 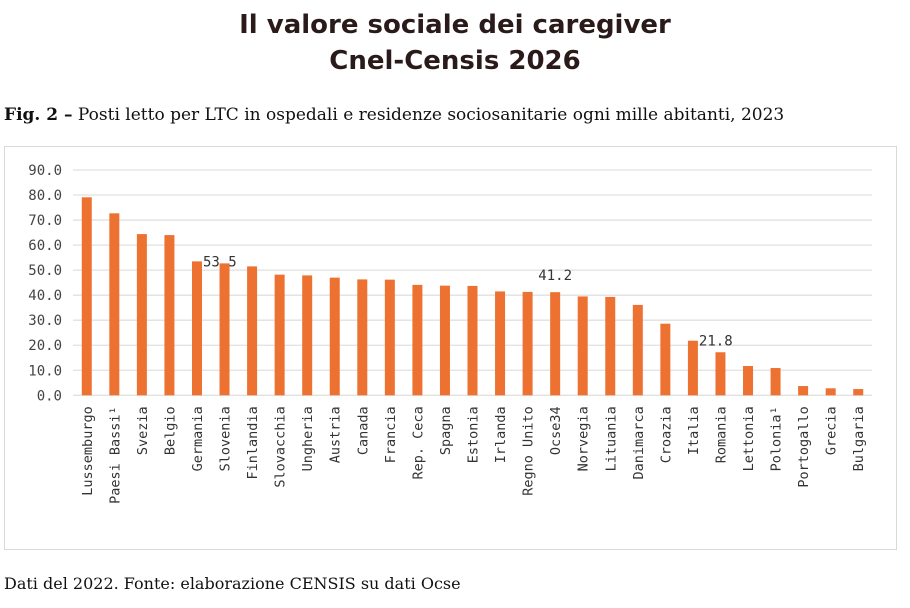 I want to click on x-tick-label: Romania, so click(x=721, y=434).